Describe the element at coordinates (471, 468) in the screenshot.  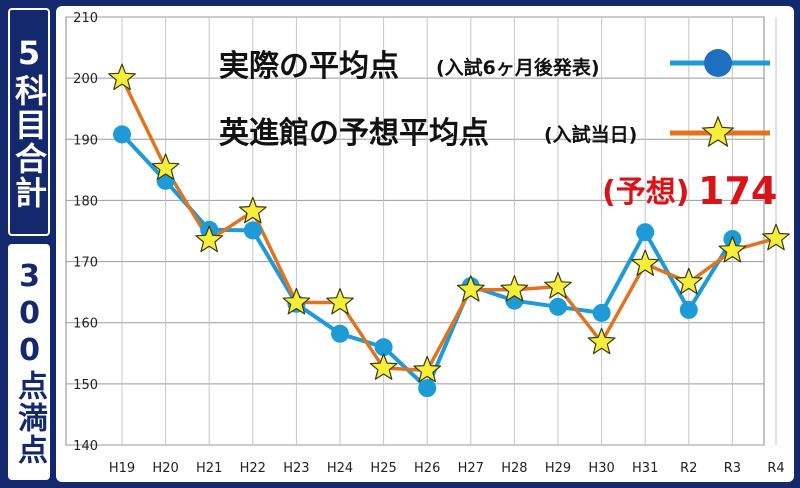
I see `x-tick-label: H27` at that location.